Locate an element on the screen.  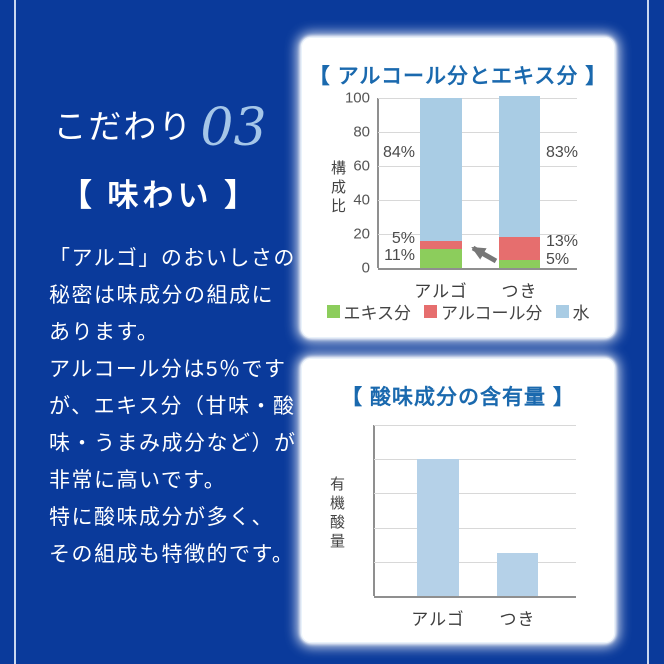
arrow-icon is located at coordinates (484, 254).